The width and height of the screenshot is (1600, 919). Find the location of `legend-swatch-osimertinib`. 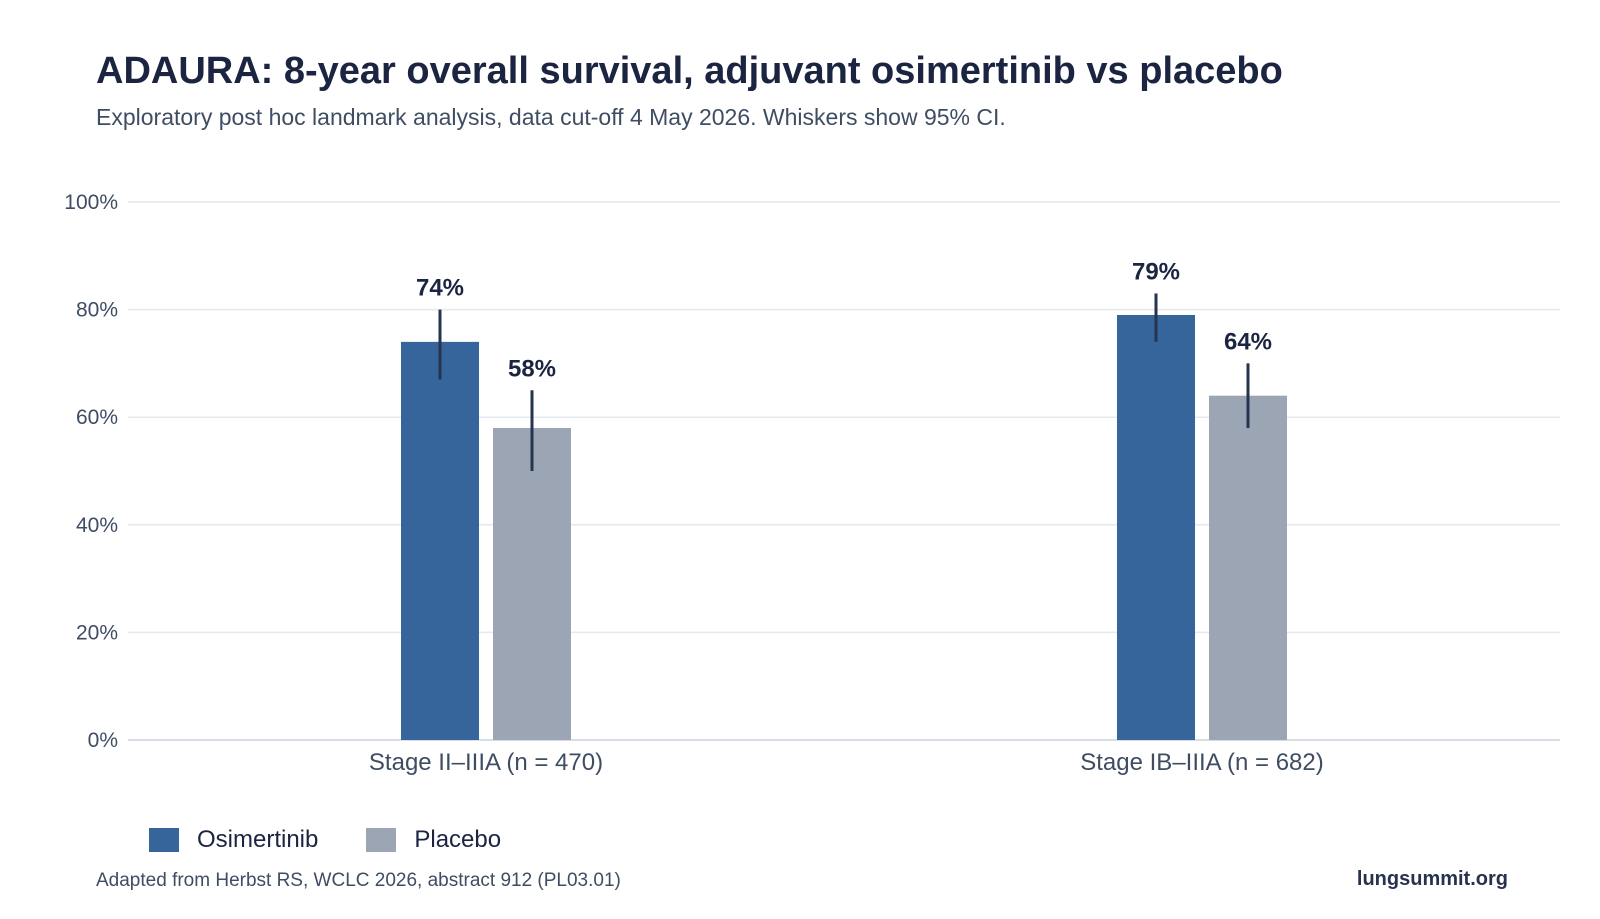

legend-swatch-osimertinib is located at coordinates (164, 840).